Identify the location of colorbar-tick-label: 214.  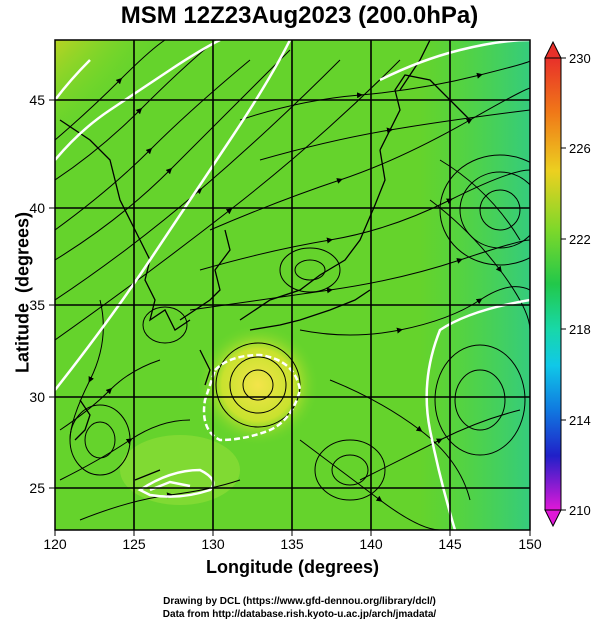
(580, 420).